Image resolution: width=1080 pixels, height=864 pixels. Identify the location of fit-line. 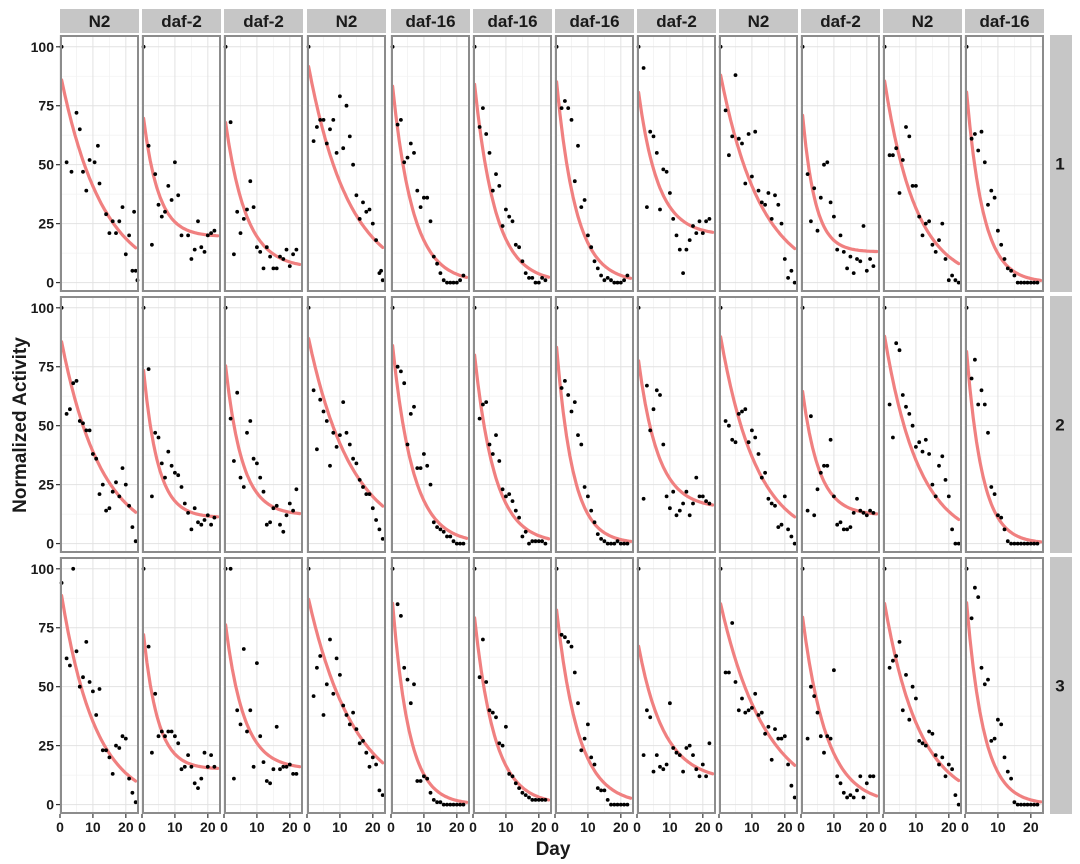
(922, 692).